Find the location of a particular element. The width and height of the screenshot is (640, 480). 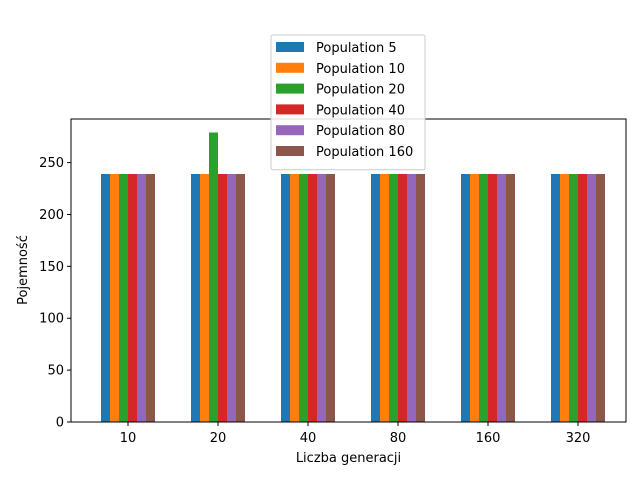

y-tick-label: 50 is located at coordinates (55, 371).